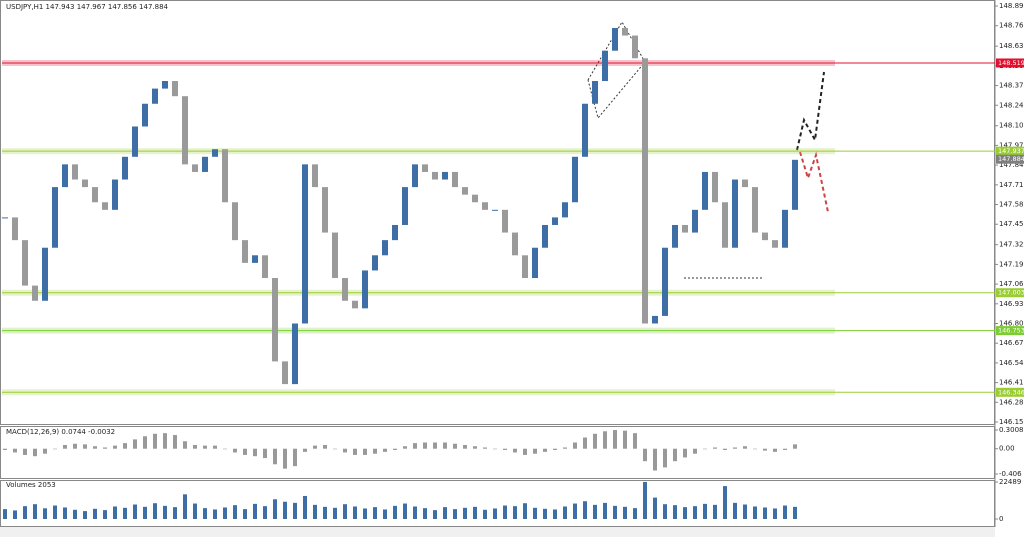 Image resolution: width=1024 pixels, height=537 pixels. I want to click on last-price-tag, so click(1010, 159).